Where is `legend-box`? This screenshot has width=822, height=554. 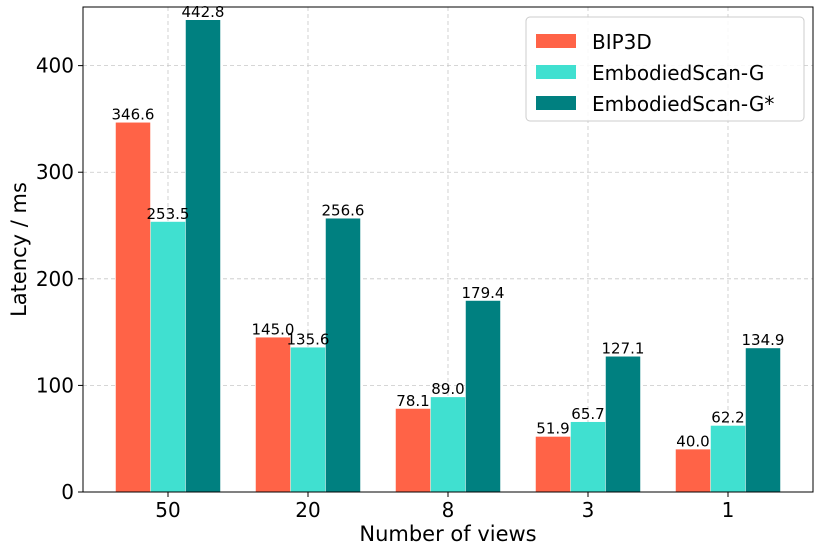 legend-box is located at coordinates (665, 69).